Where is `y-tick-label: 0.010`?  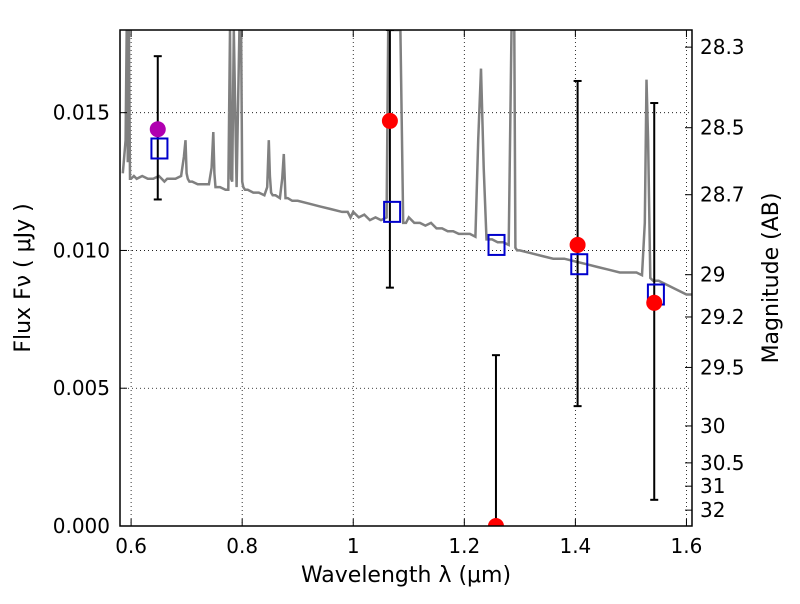 y-tick-label: 0.010 is located at coordinates (81, 250).